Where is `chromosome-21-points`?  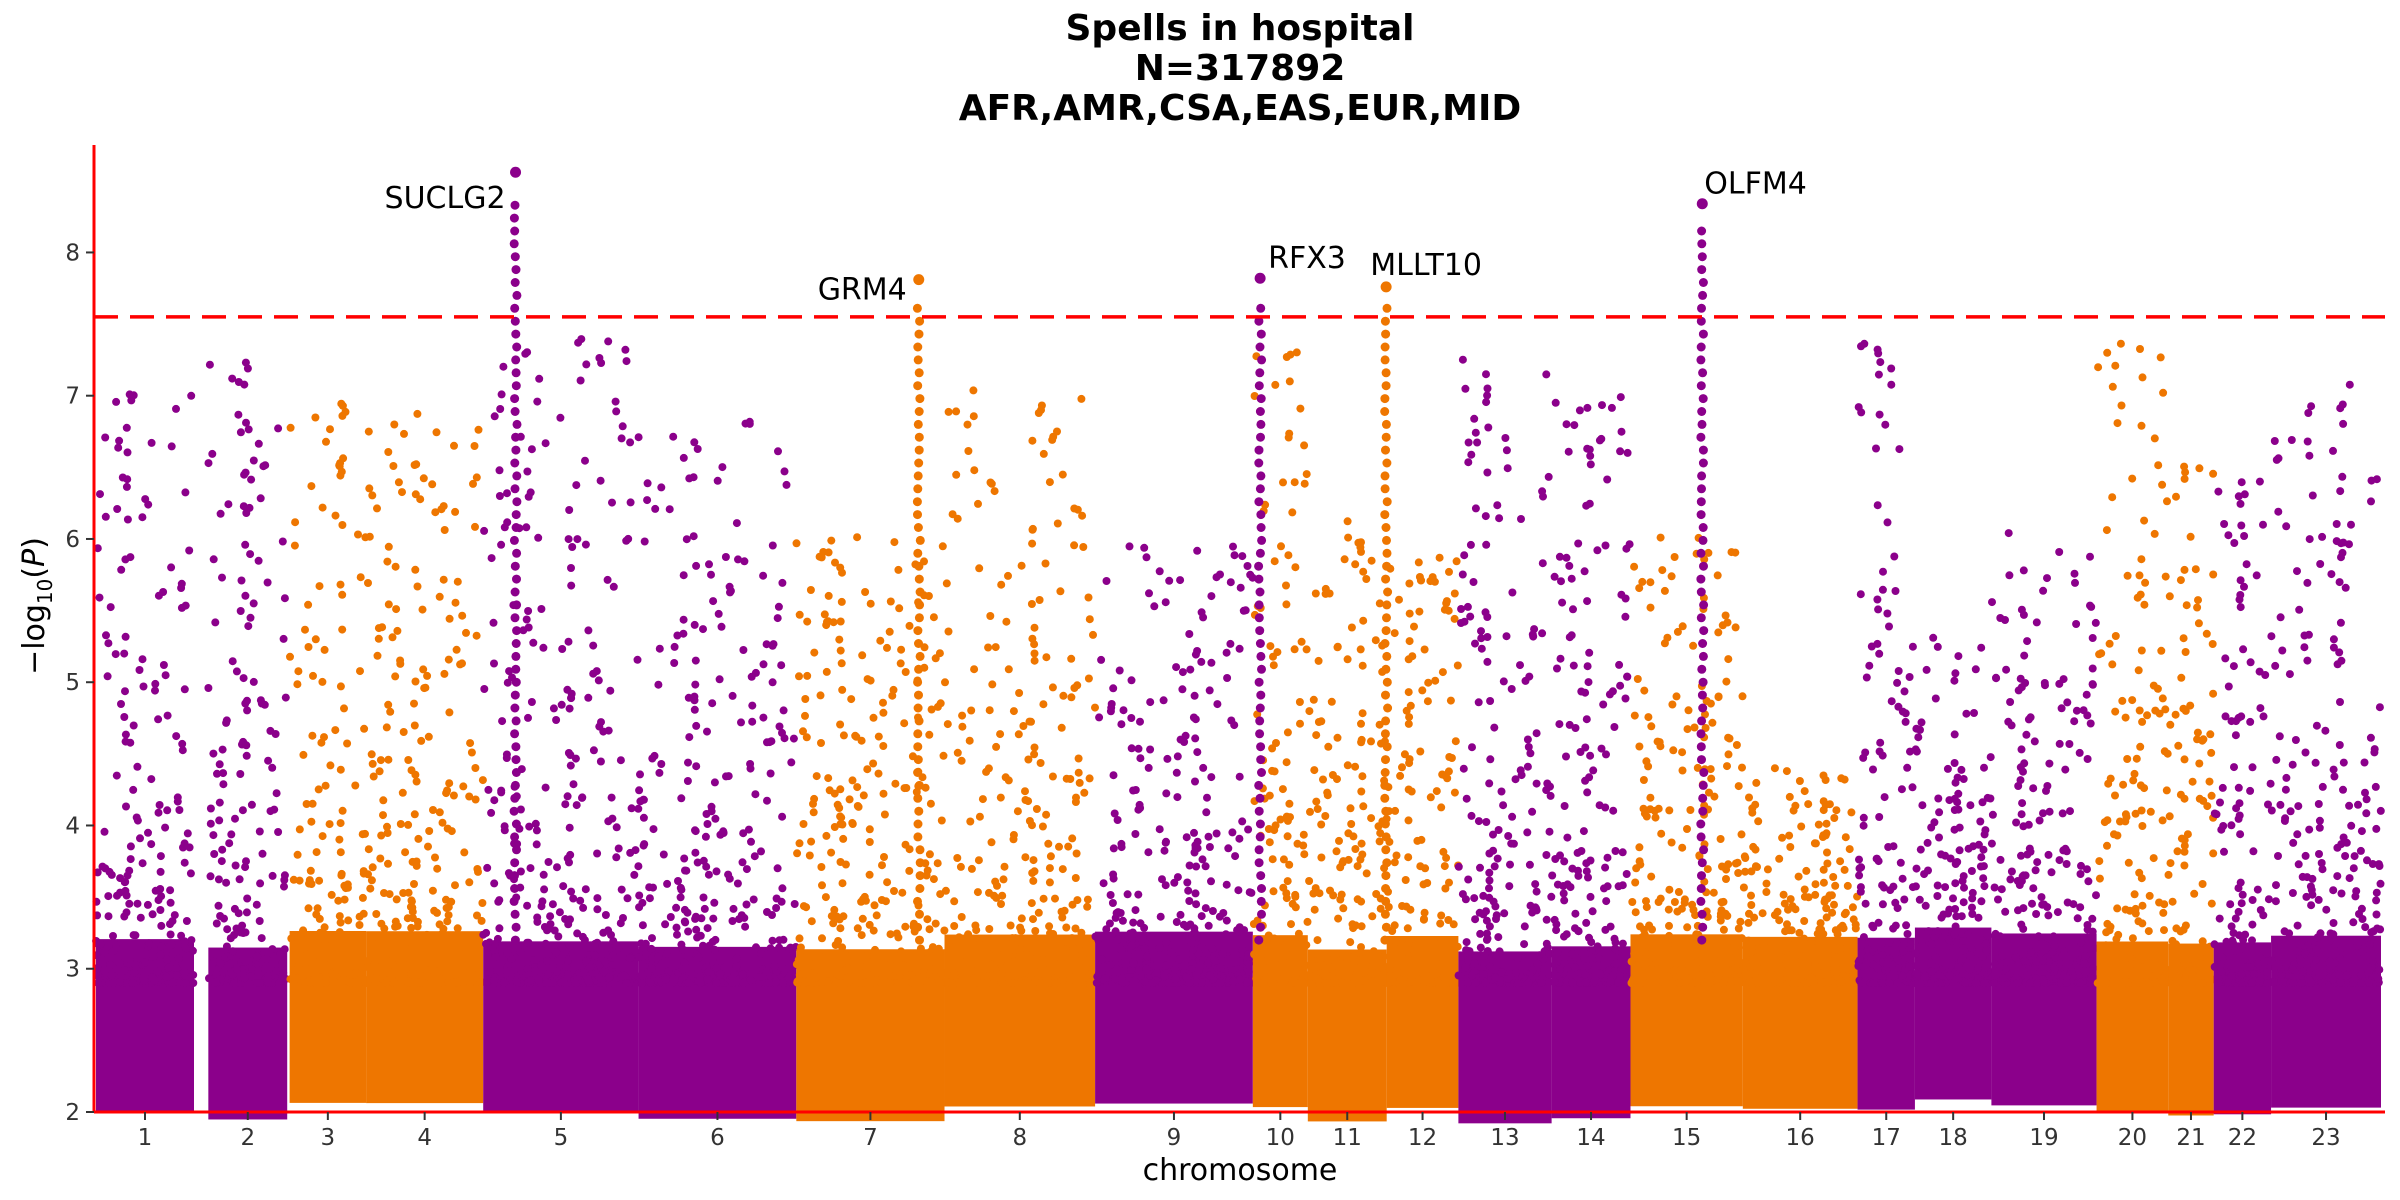 chromosome-21-points is located at coordinates (2191, 789).